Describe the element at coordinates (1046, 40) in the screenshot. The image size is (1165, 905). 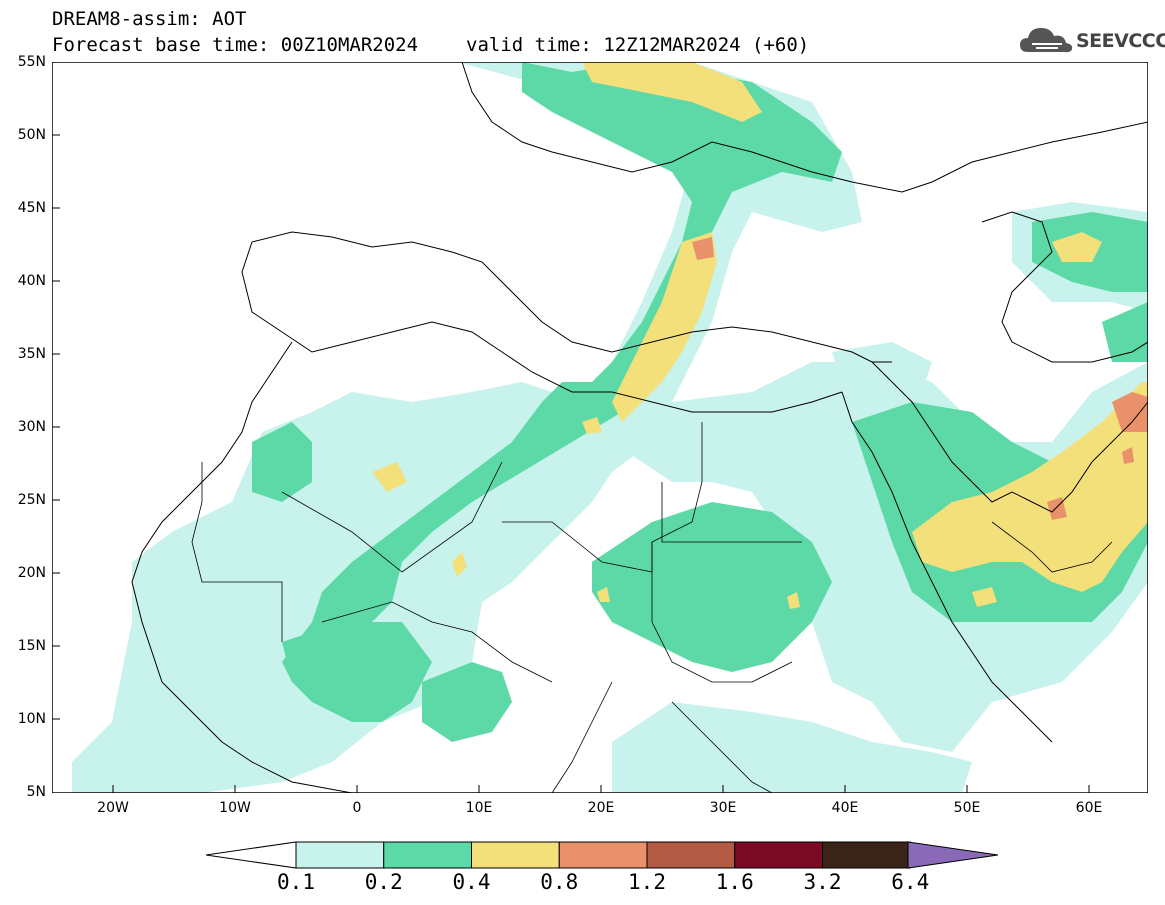
I see `cloud-icon` at that location.